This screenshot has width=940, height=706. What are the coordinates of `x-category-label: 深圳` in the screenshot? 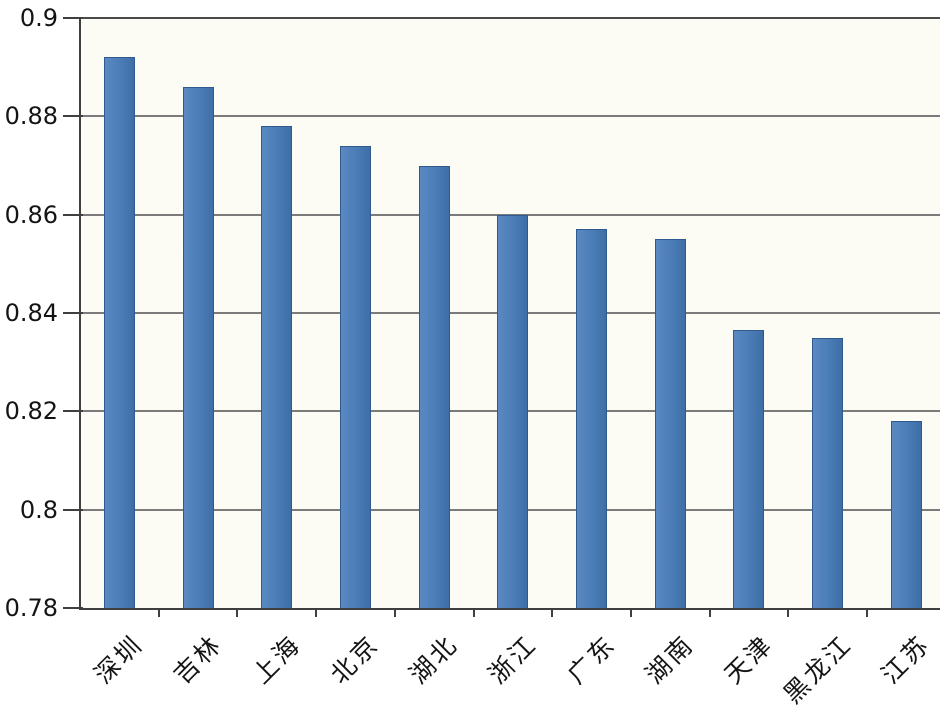 It's located at (119, 659).